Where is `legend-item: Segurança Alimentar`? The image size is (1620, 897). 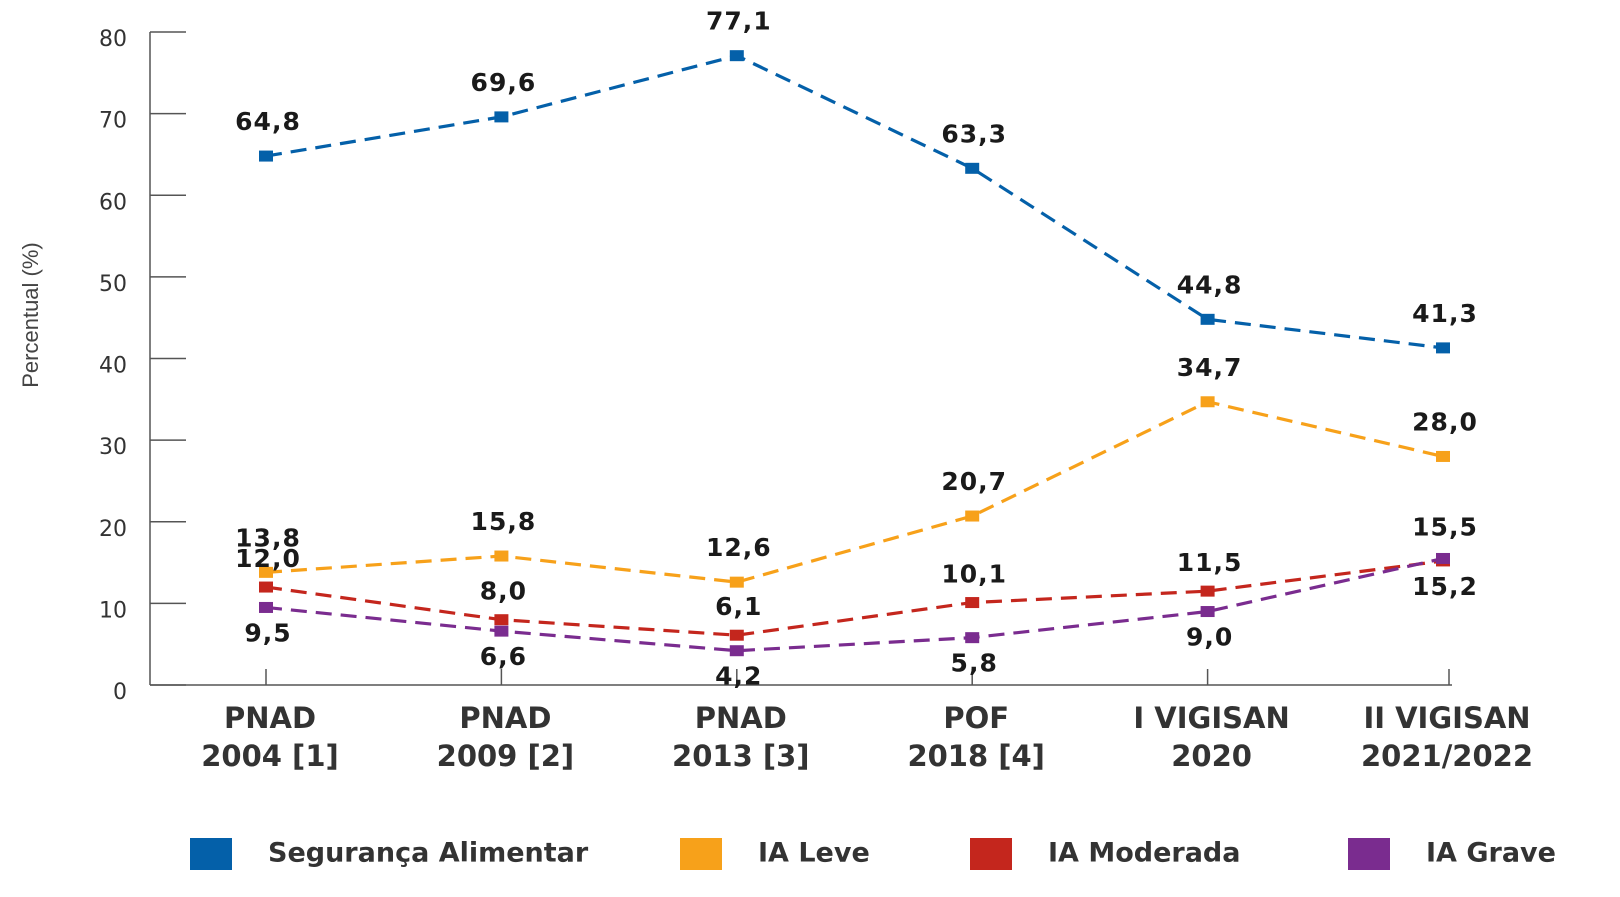 legend-item: Segurança Alimentar is located at coordinates (389, 854).